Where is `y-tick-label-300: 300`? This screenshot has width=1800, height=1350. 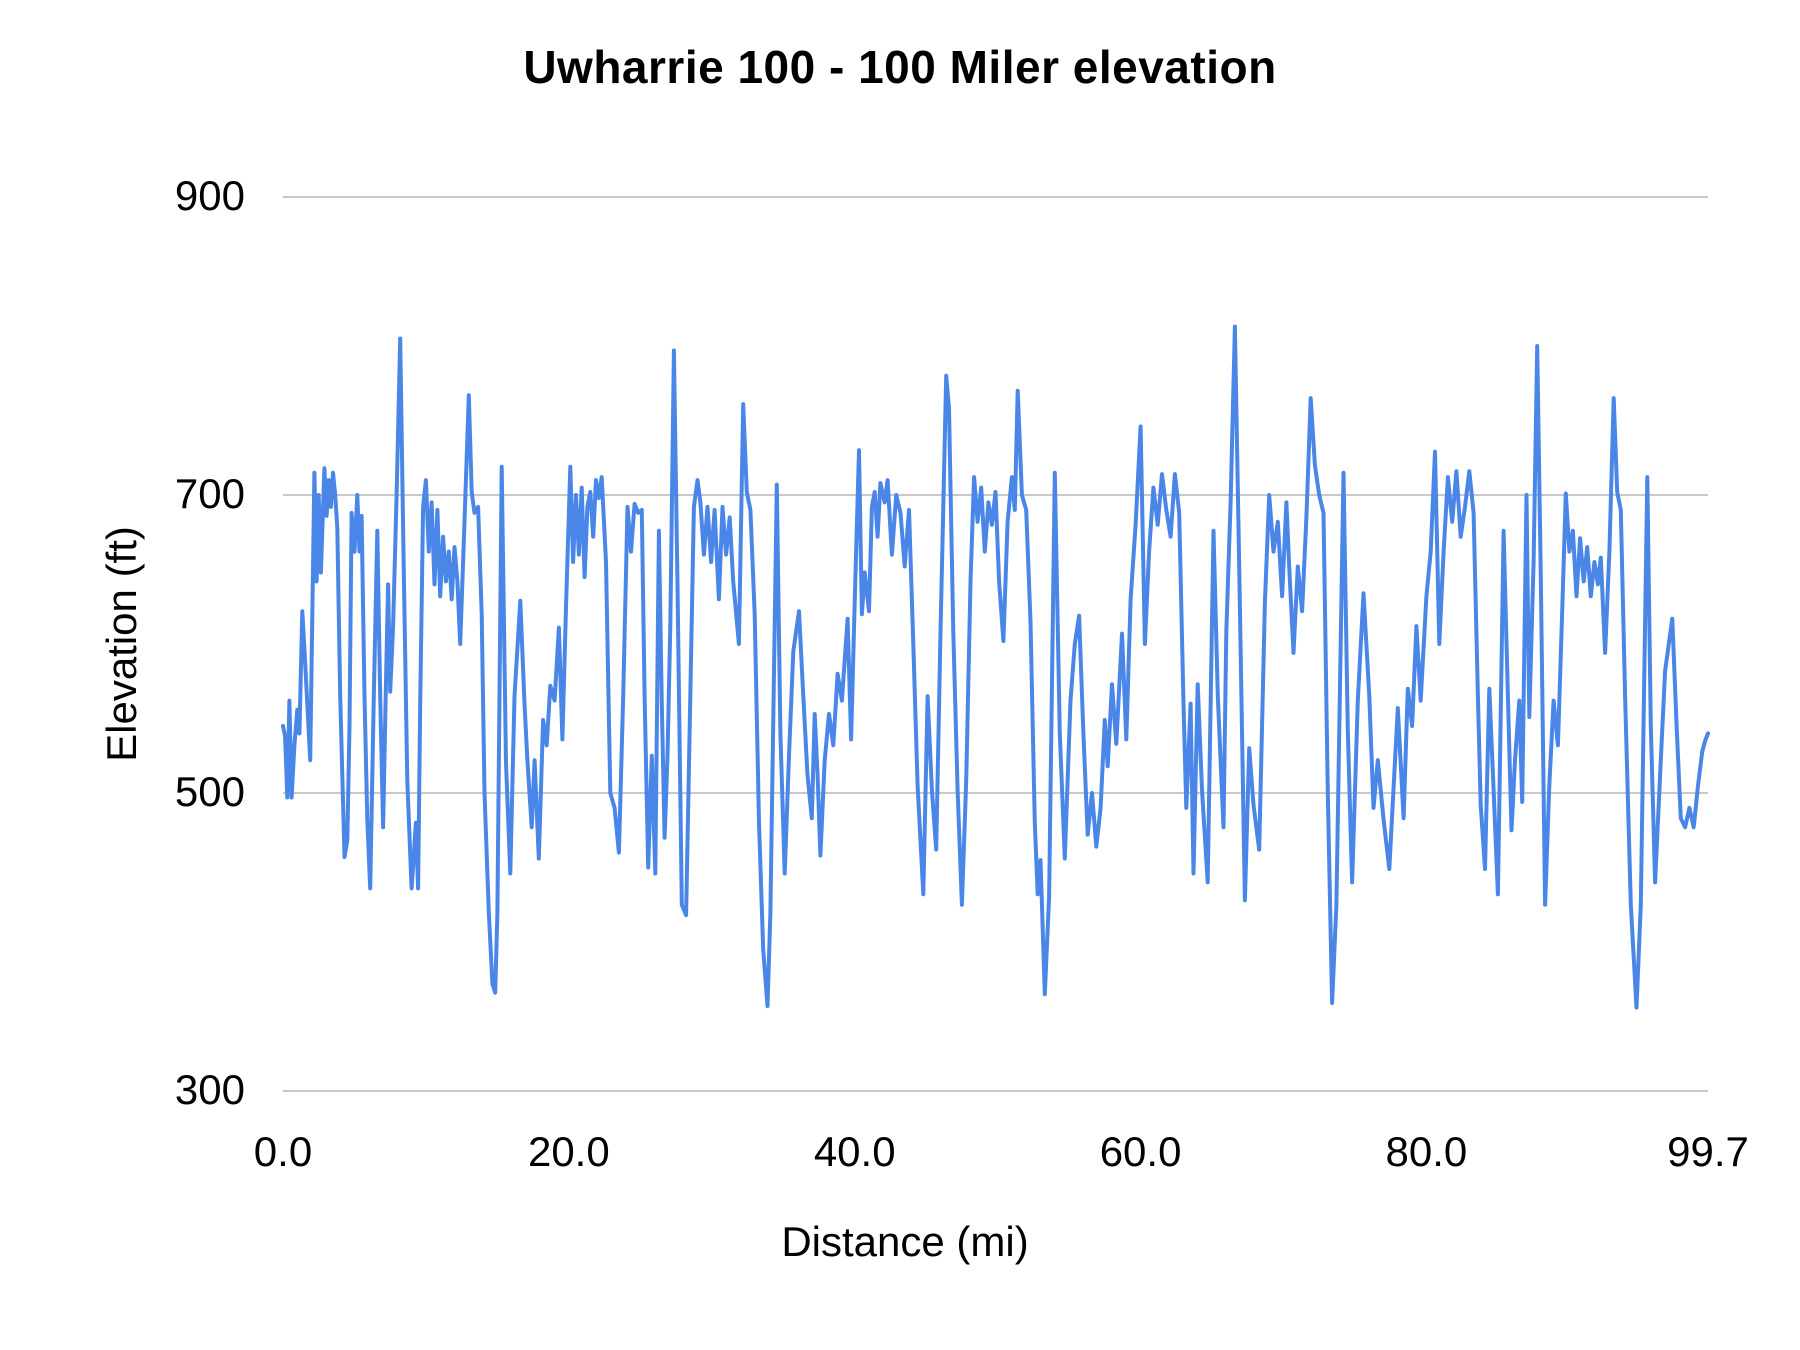
y-tick-label-300: 300 is located at coordinates (209, 1090).